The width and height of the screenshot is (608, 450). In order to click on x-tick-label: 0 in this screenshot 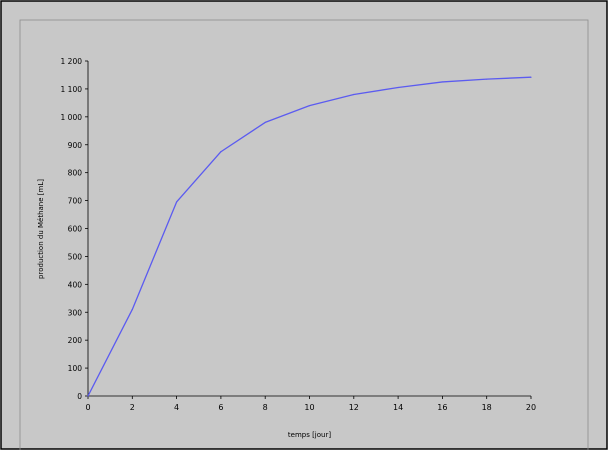, I will do `click(87, 407)`.